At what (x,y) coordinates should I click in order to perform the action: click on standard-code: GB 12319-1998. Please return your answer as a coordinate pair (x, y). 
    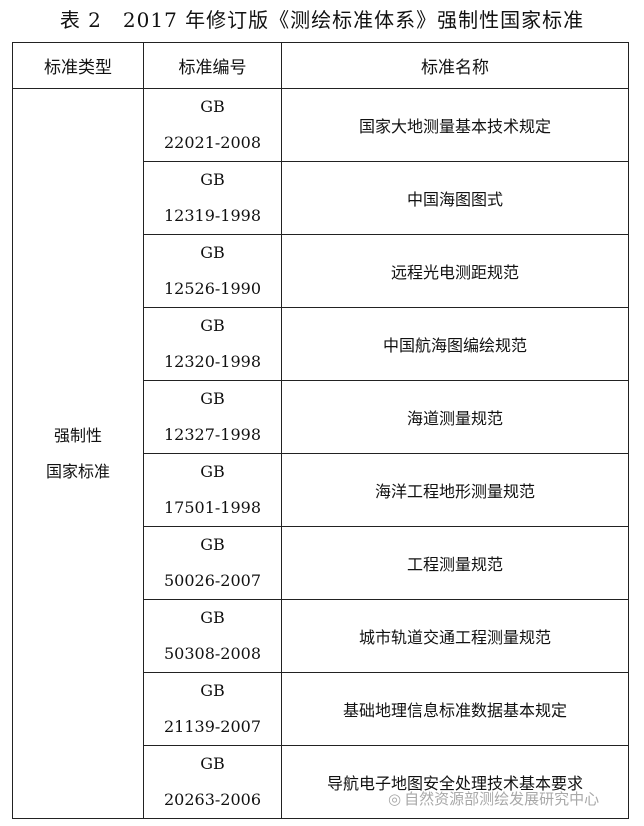
    Looking at the image, I should click on (212, 198).